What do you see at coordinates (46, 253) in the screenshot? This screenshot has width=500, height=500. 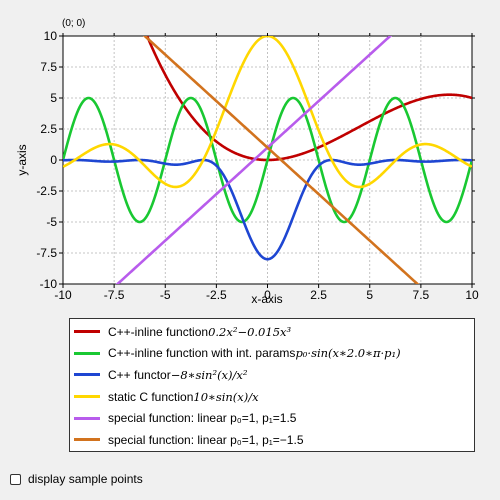 I see `y-tick-label: -7.5` at bounding box center [46, 253].